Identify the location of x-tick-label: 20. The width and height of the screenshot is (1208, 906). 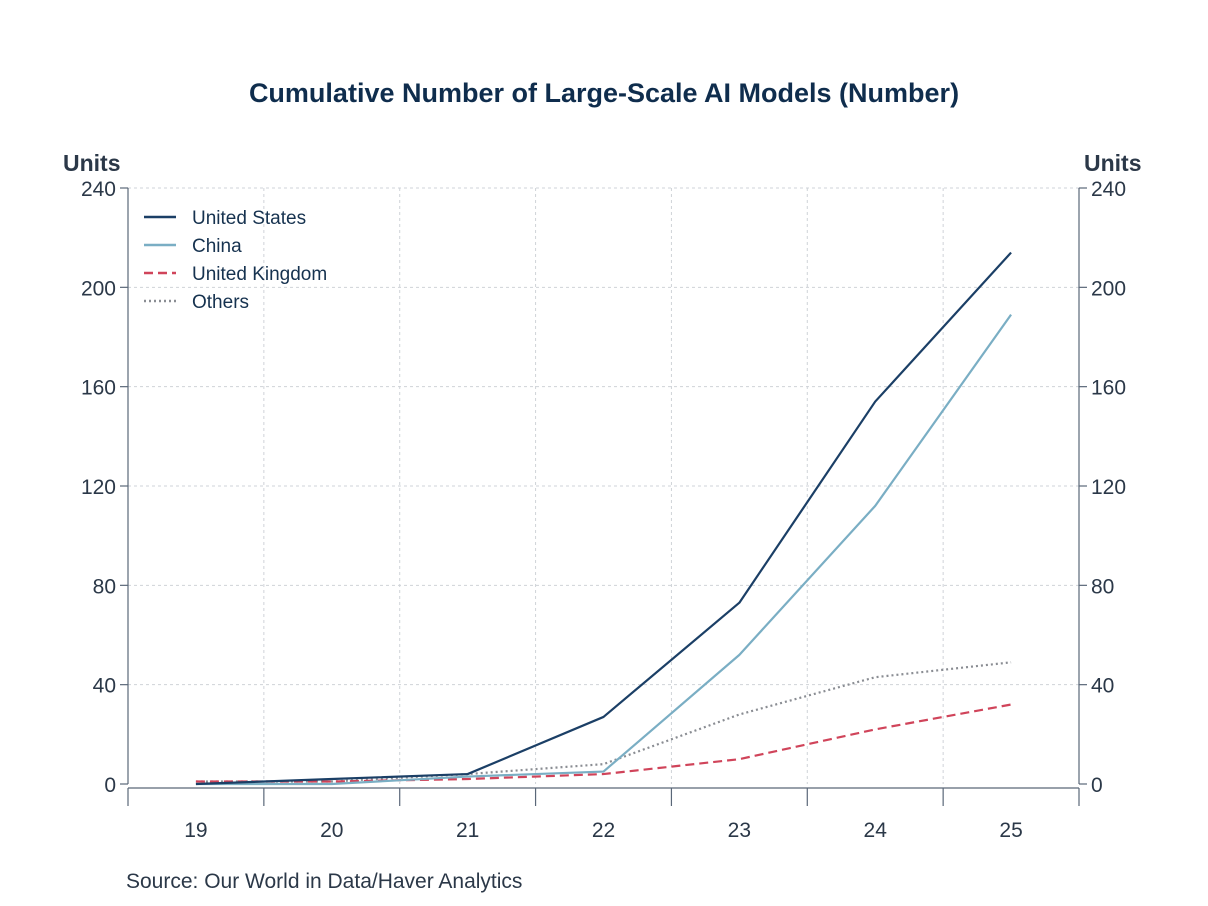
(331, 830).